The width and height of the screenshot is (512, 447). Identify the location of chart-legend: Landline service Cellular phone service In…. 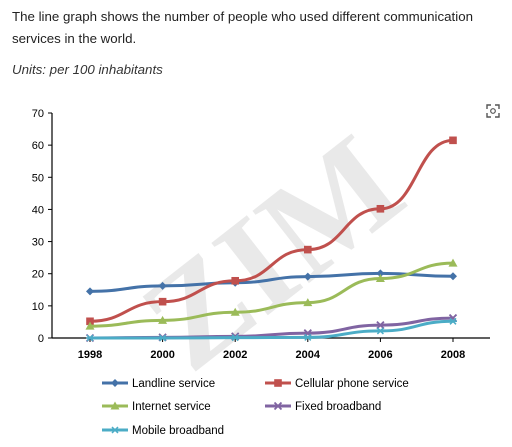
(255, 407).